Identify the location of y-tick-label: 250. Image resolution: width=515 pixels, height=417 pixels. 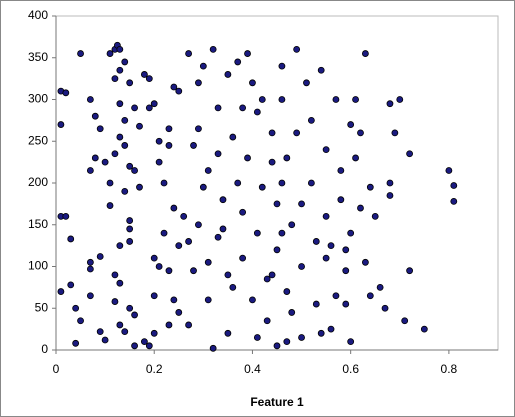
(38, 140).